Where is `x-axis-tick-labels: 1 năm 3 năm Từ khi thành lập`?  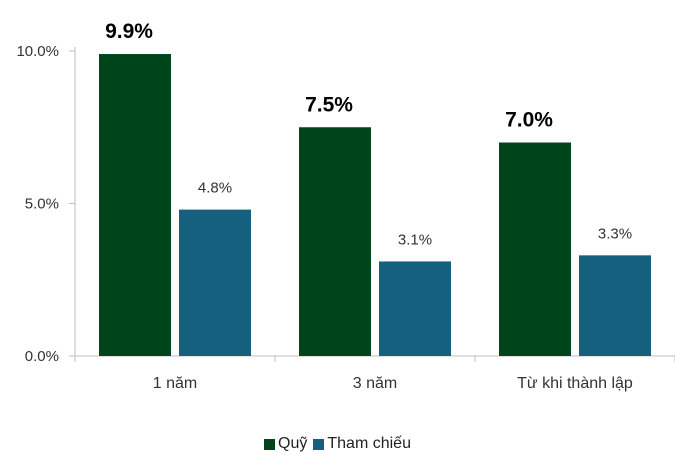
x-axis-tick-labels: 1 năm 3 năm Từ khi thành lập is located at coordinates (393, 383).